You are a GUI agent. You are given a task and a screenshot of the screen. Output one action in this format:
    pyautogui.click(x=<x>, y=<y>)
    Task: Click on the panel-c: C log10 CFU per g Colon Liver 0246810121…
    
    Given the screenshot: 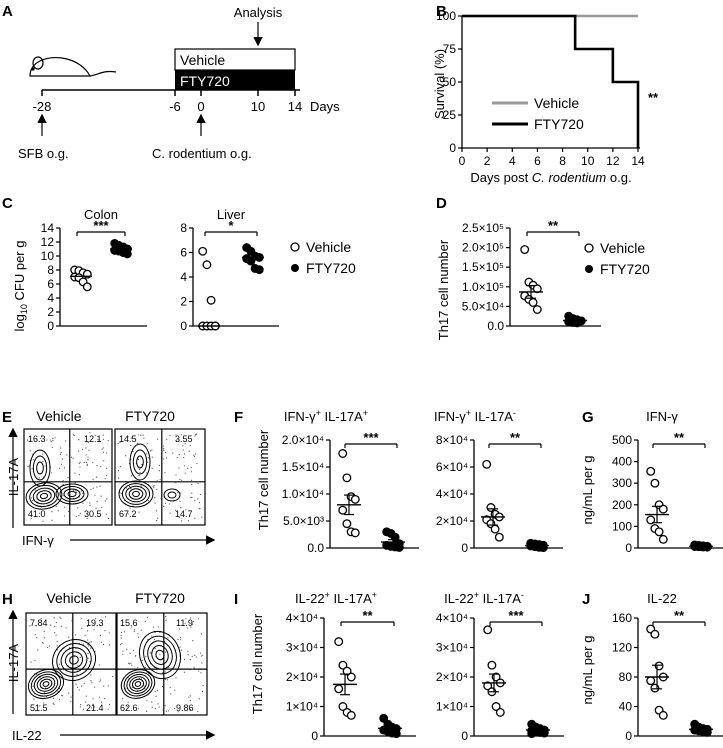 What is the action you would take?
    pyautogui.click(x=179, y=264)
    